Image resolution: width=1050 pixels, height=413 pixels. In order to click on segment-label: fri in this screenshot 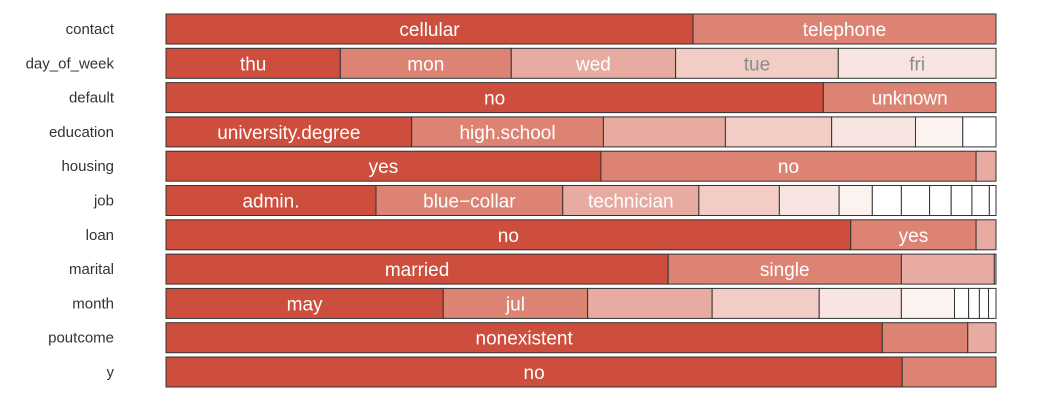, I will do `click(917, 64)`.